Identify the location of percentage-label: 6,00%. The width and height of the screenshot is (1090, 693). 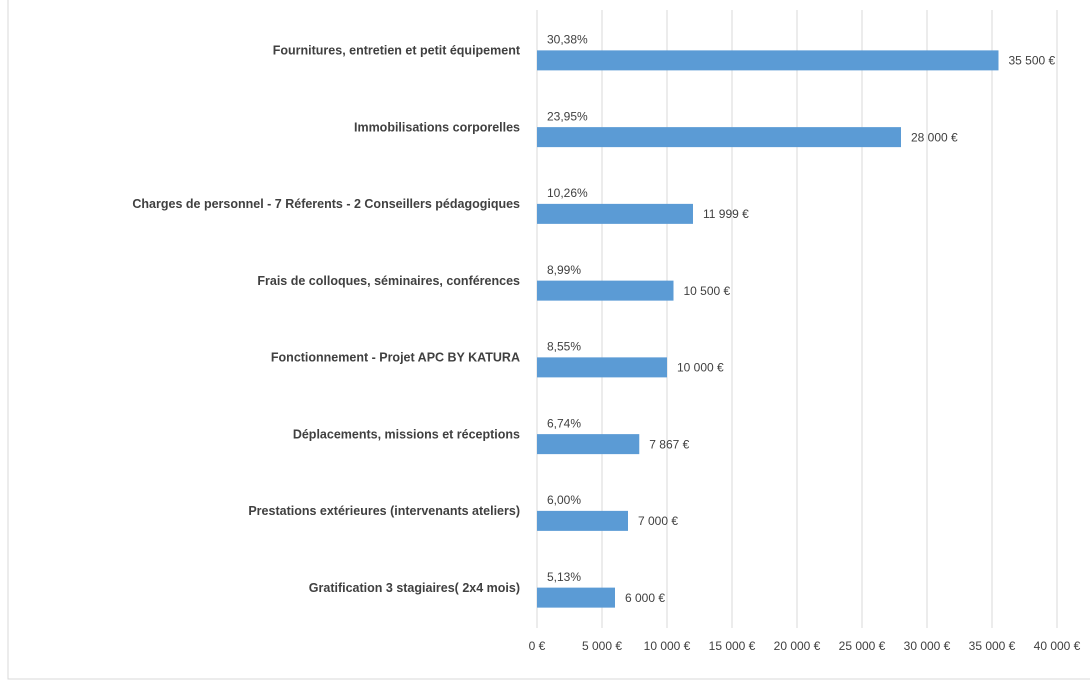
(564, 500).